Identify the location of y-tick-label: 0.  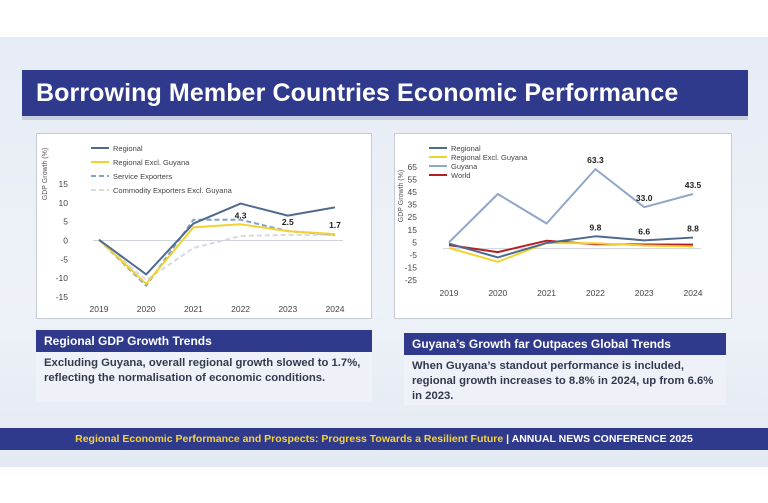
(65, 241).